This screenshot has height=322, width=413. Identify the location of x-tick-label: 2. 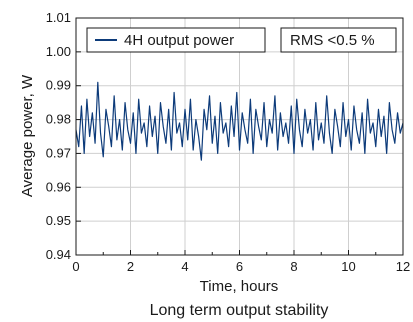
(130, 266).